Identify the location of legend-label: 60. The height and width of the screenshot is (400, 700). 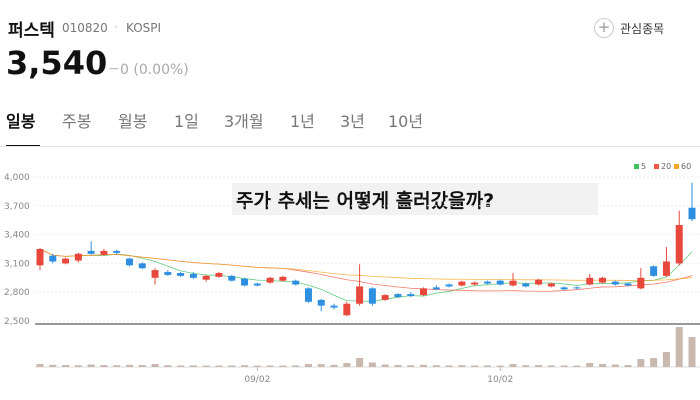
(686, 166).